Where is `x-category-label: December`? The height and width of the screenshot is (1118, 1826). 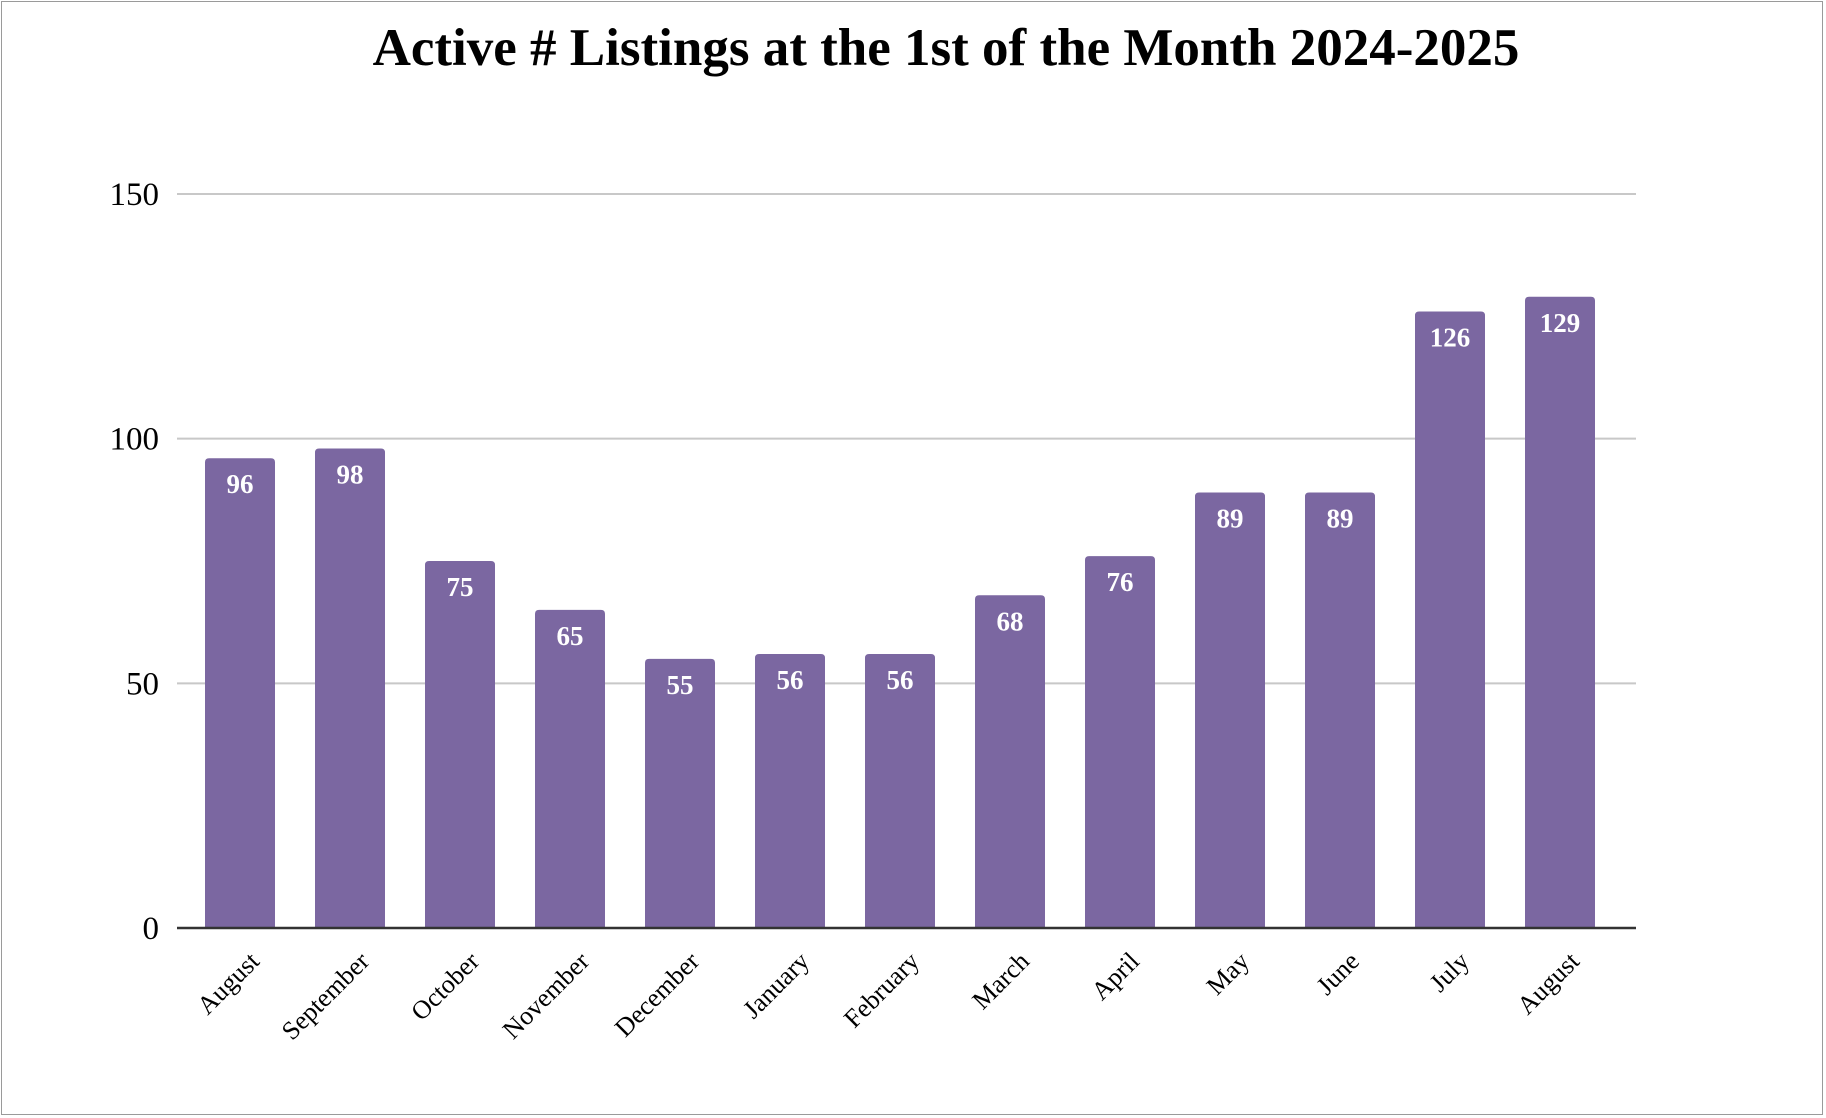
x-category-label: December is located at coordinates (657, 994).